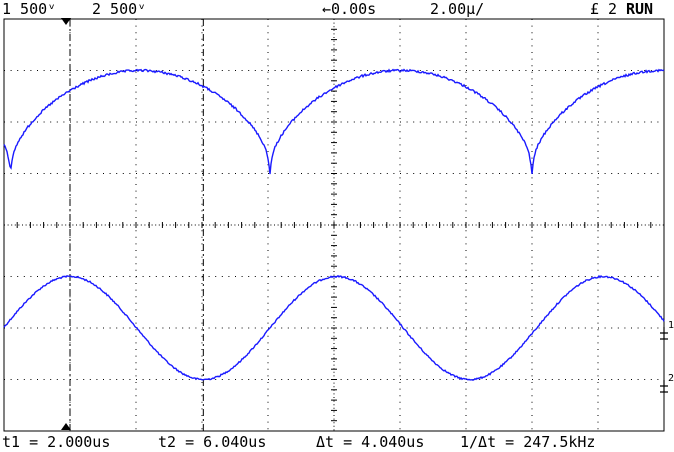 Image resolution: width=674 pixels, height=452 pixels. Describe the element at coordinates (671, 378) in the screenshot. I see `ch2-marker-label: 2` at that location.